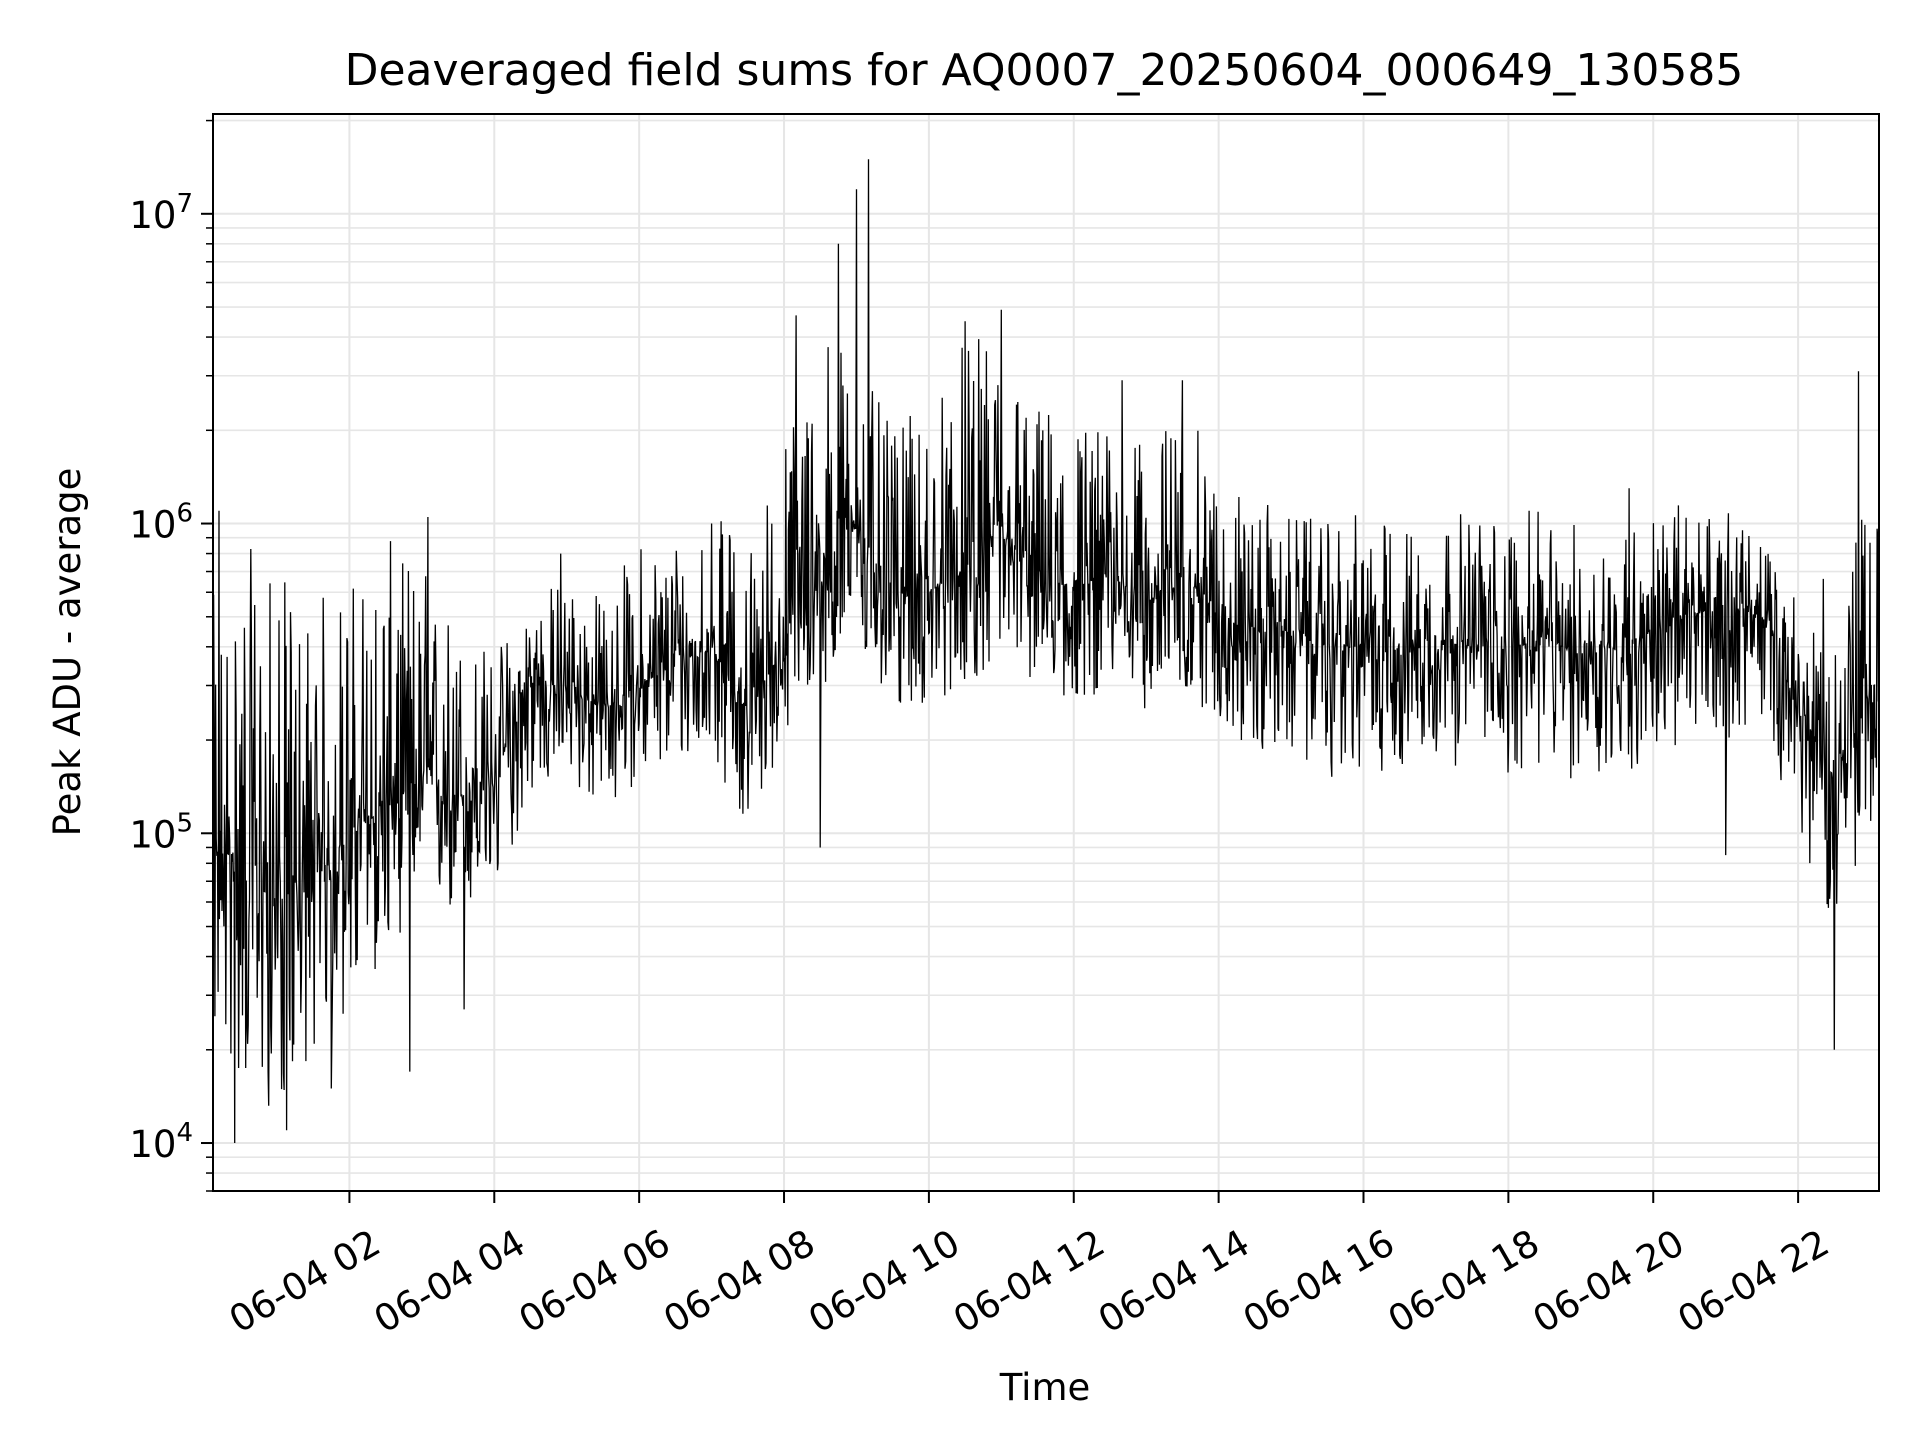  Describe the element at coordinates (161, 832) in the screenshot. I see `y-tick-label: 105` at that location.